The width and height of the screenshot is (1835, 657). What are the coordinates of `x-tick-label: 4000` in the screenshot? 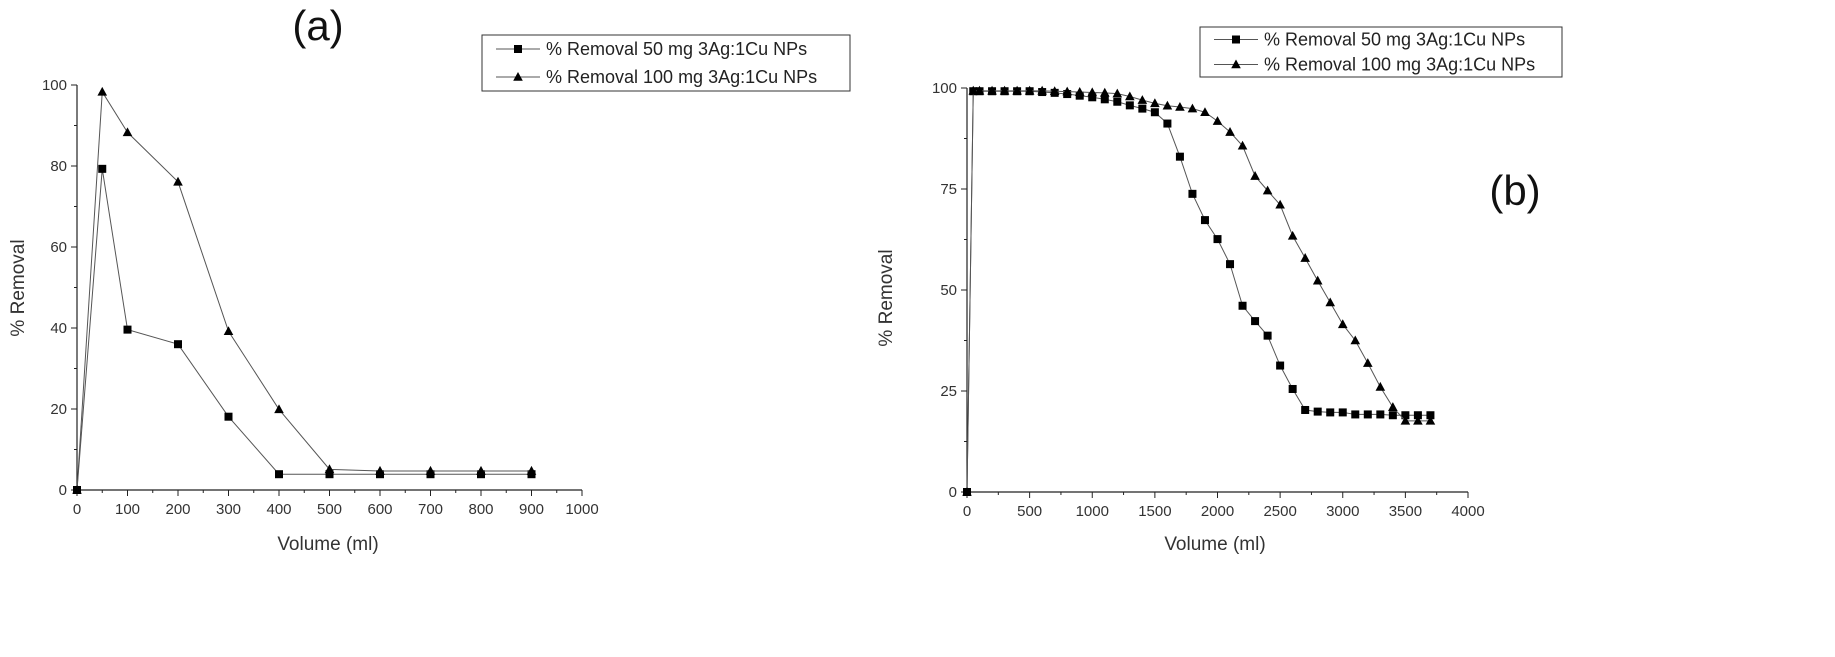 It's located at (1467, 511).